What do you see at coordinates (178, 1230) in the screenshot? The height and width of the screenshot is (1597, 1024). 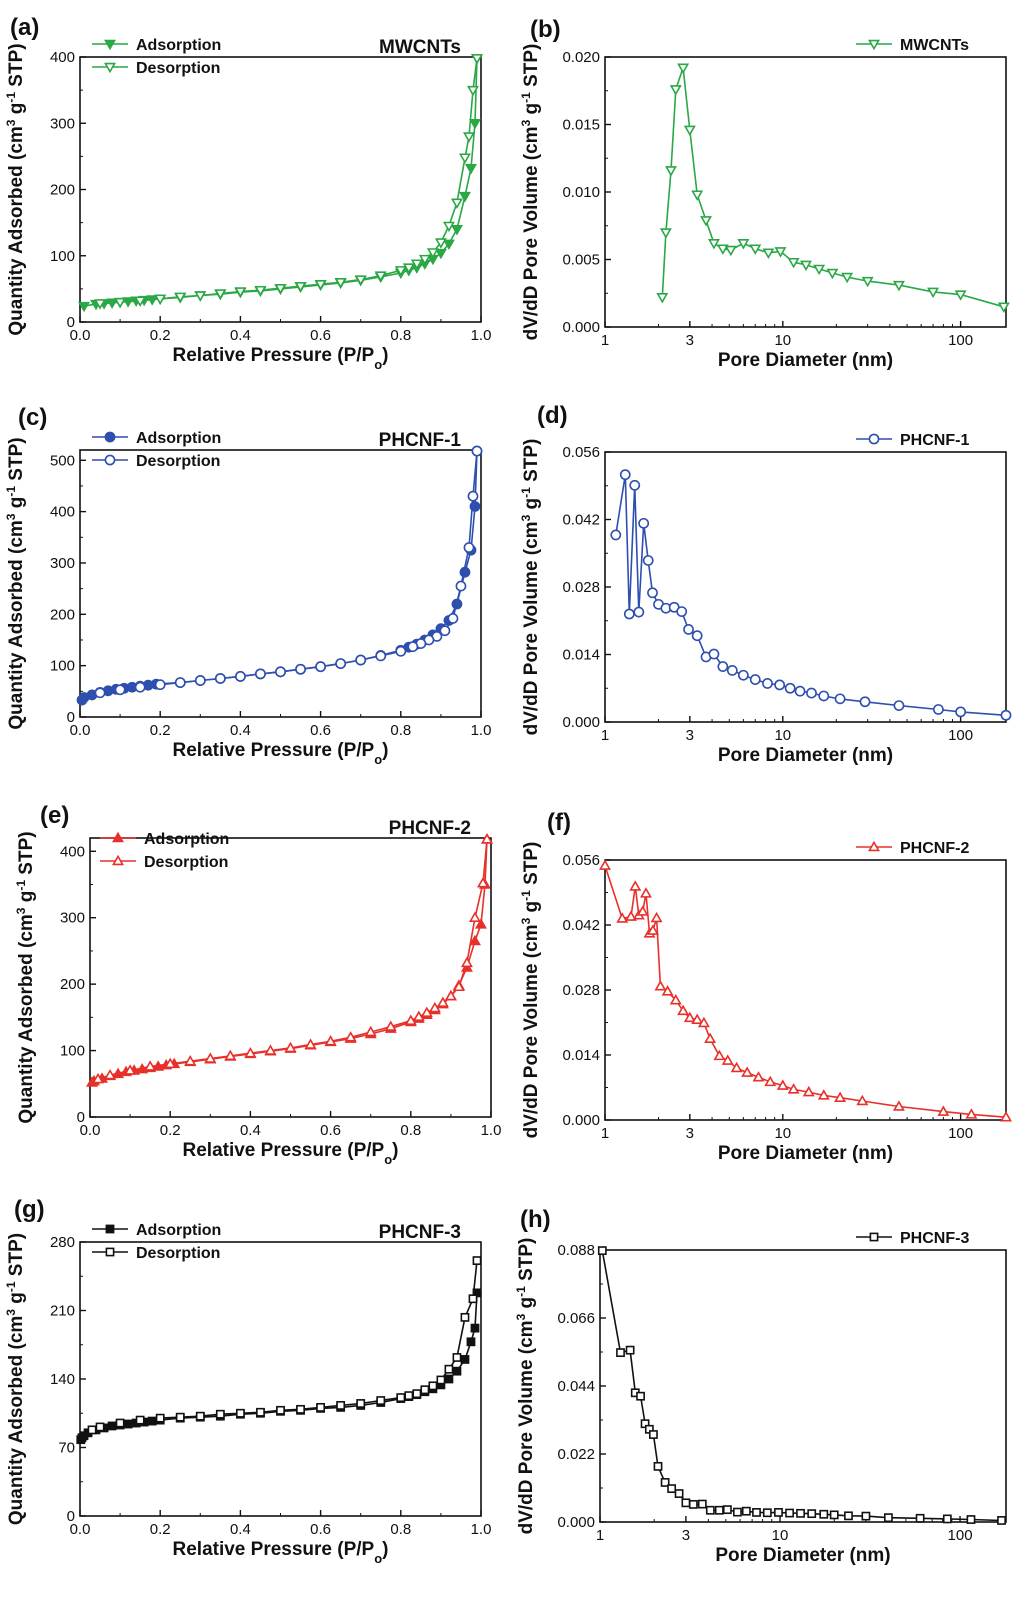 I see `legend-label: Adsorption` at bounding box center [178, 1230].